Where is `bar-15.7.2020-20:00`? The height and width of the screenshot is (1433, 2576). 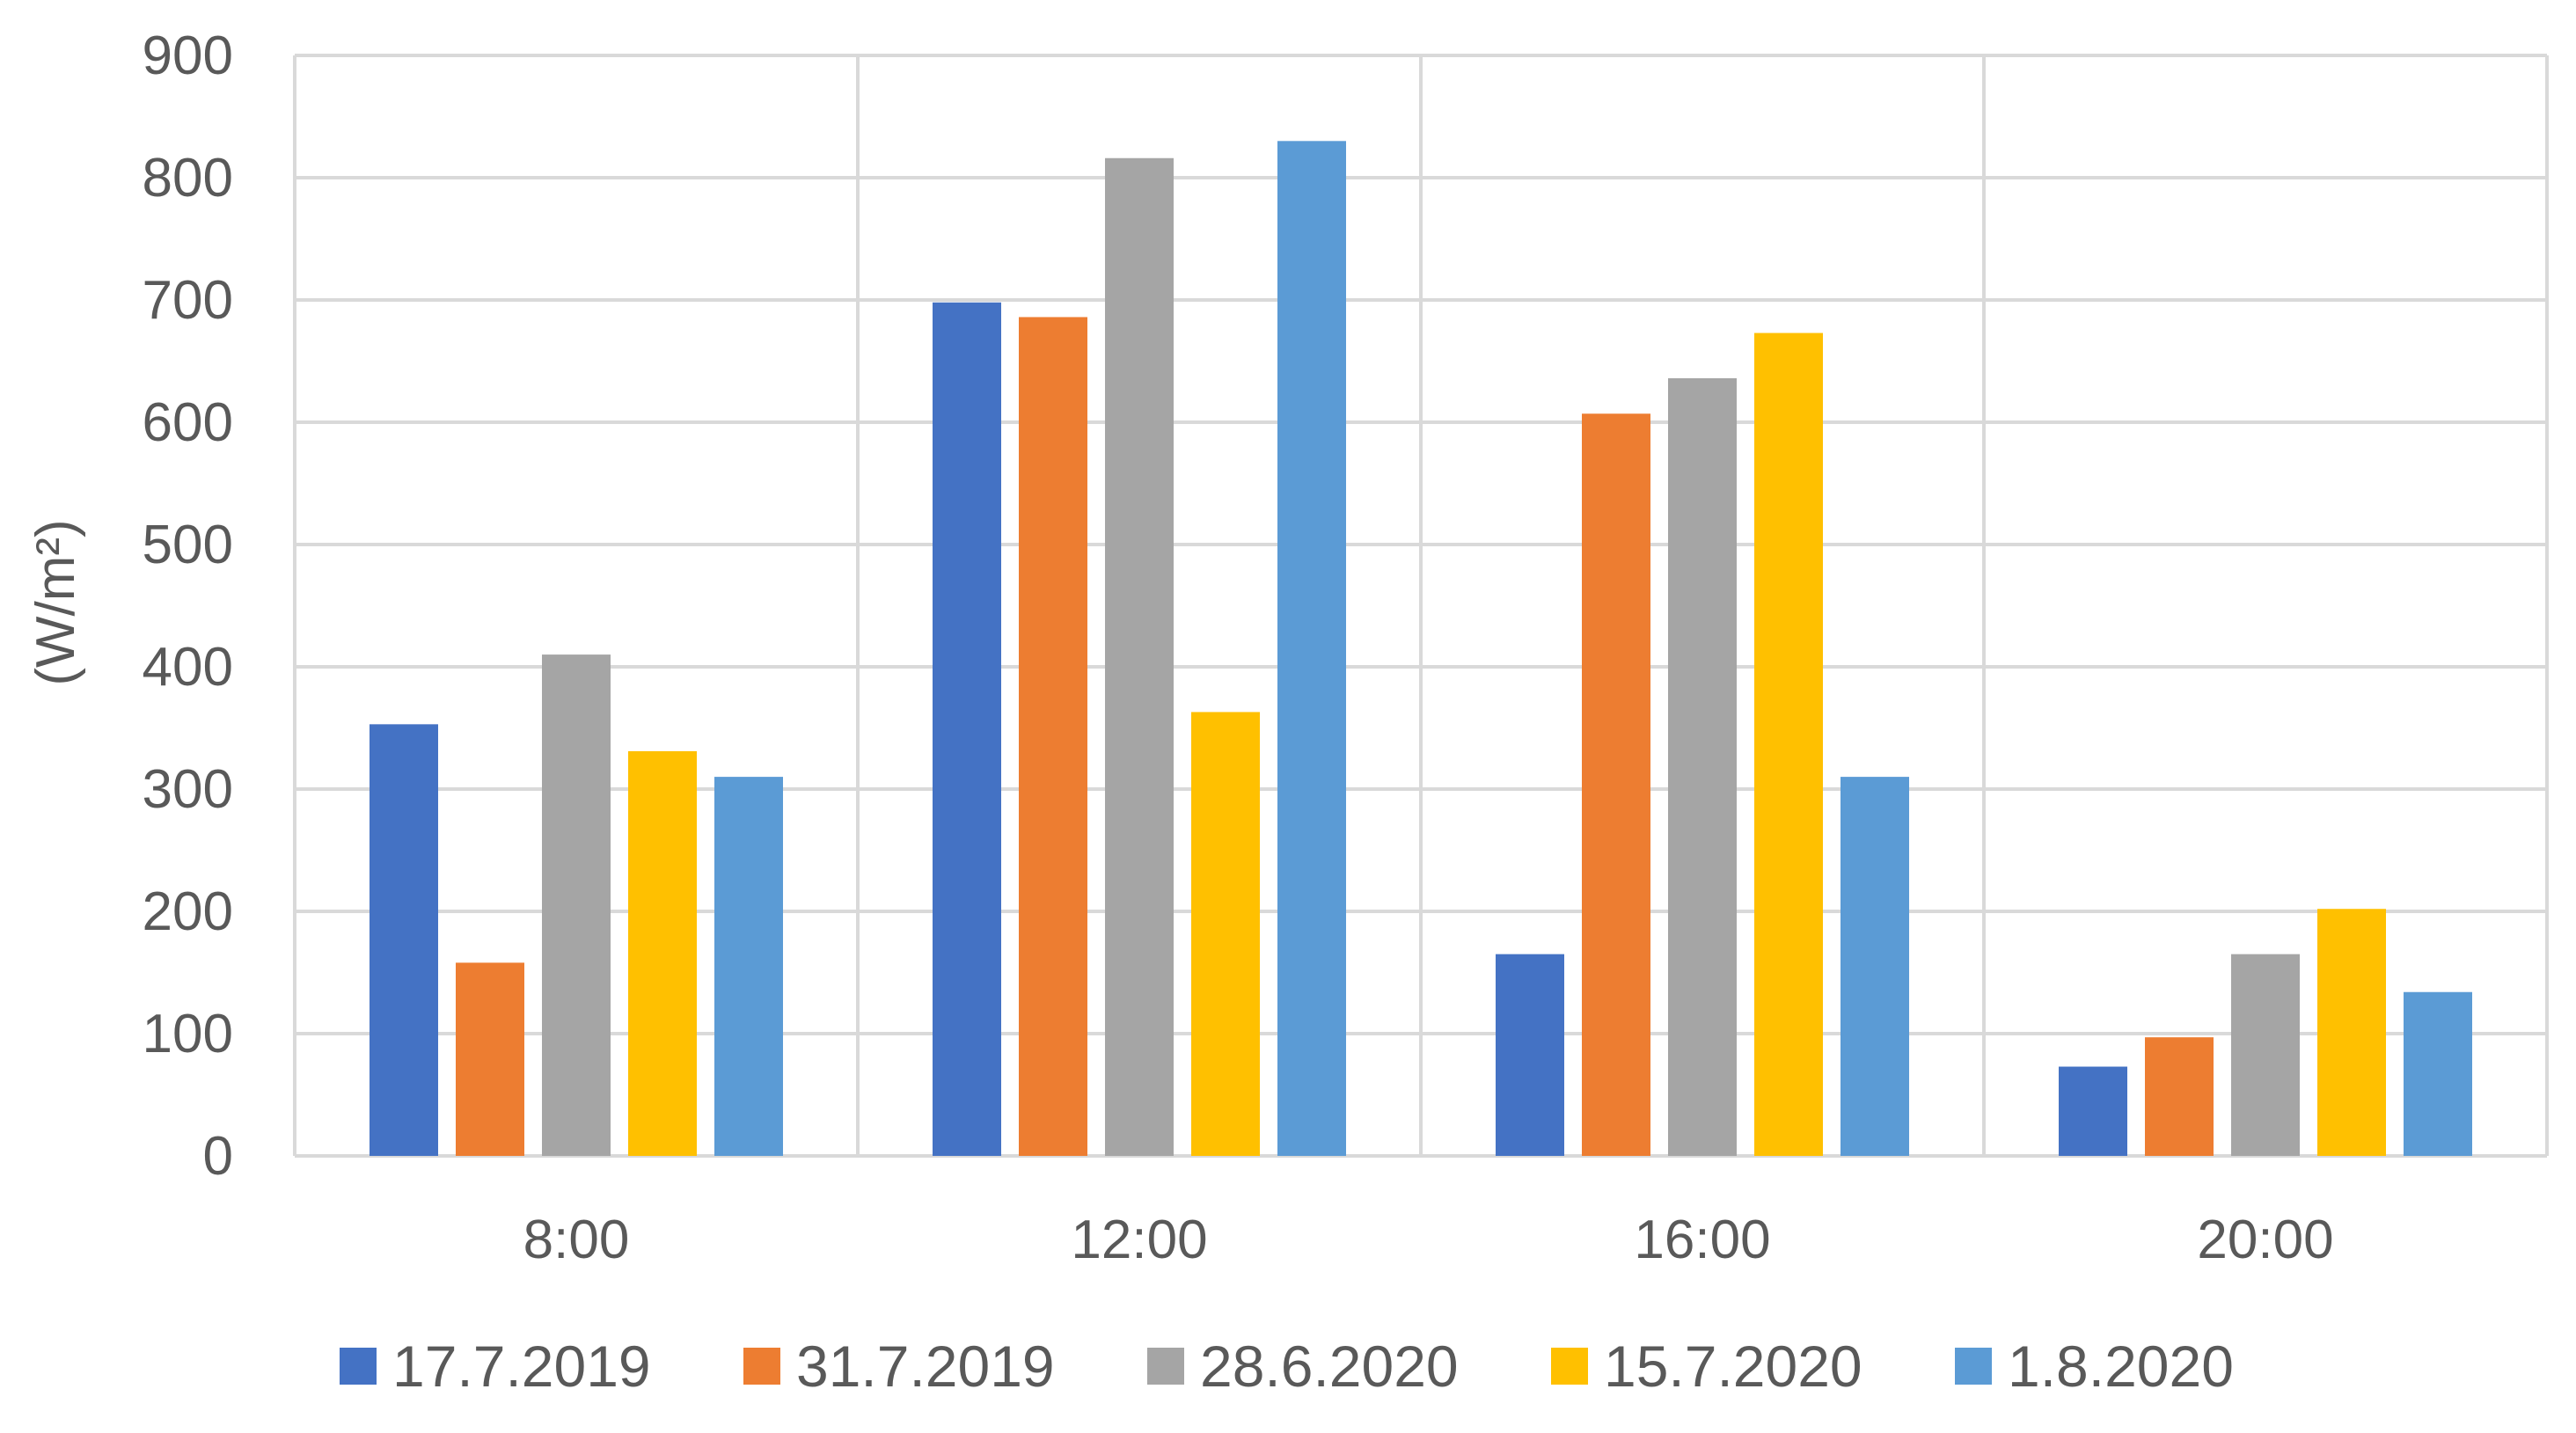 bar-15.7.2020-20:00 is located at coordinates (2351, 1032).